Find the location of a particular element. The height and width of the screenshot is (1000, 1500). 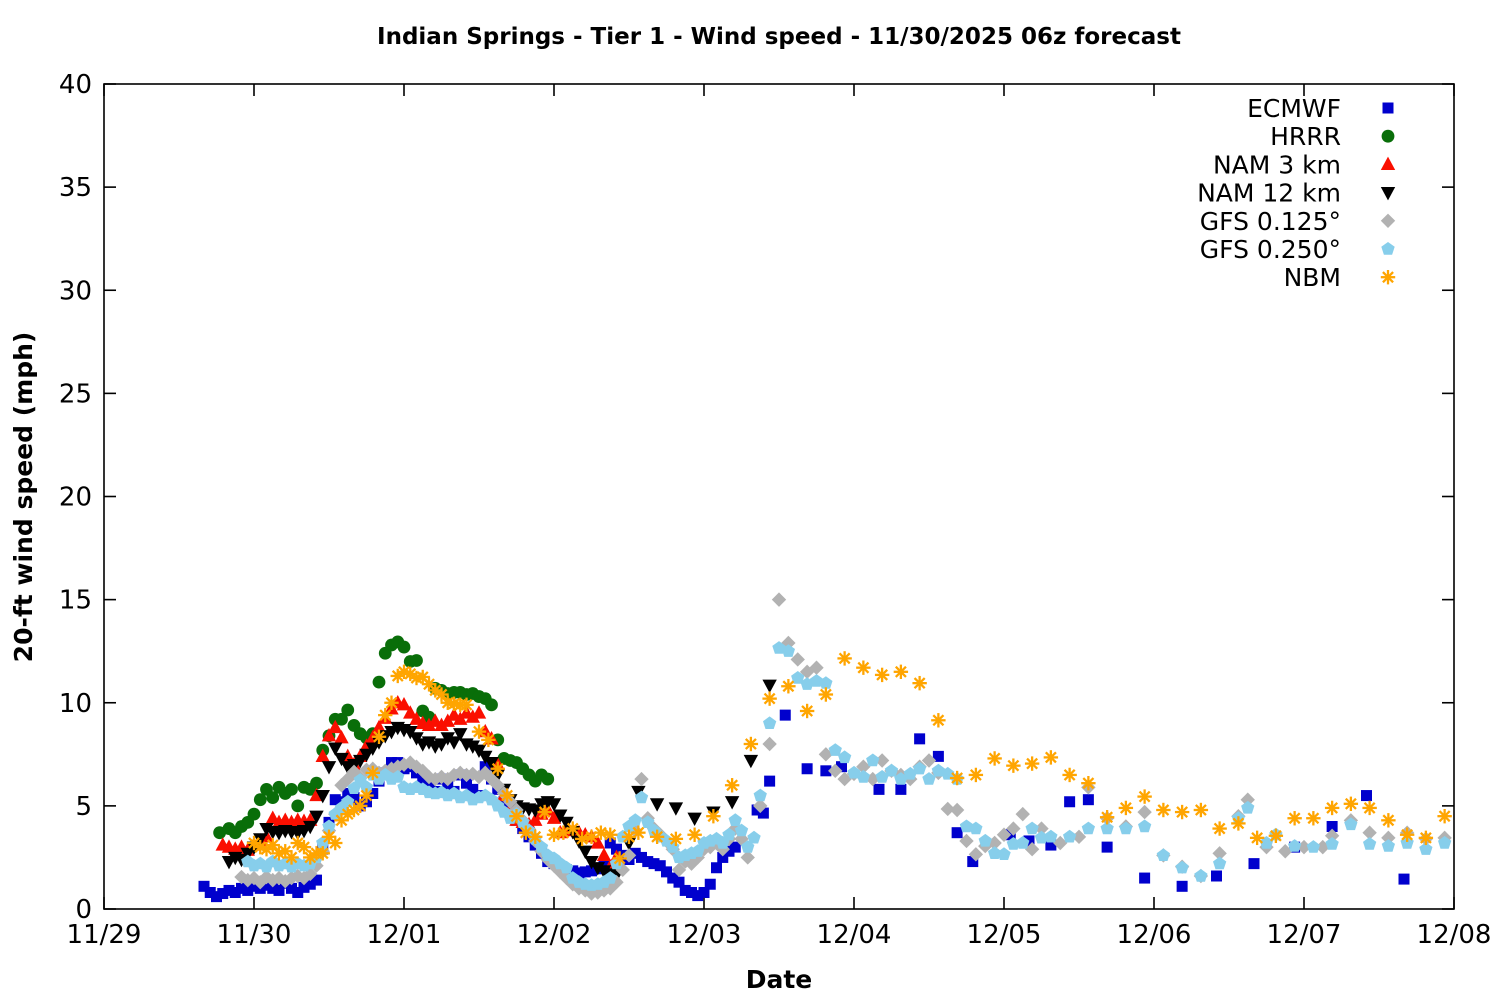

x-tick-label: 11/30 is located at coordinates (254, 935).